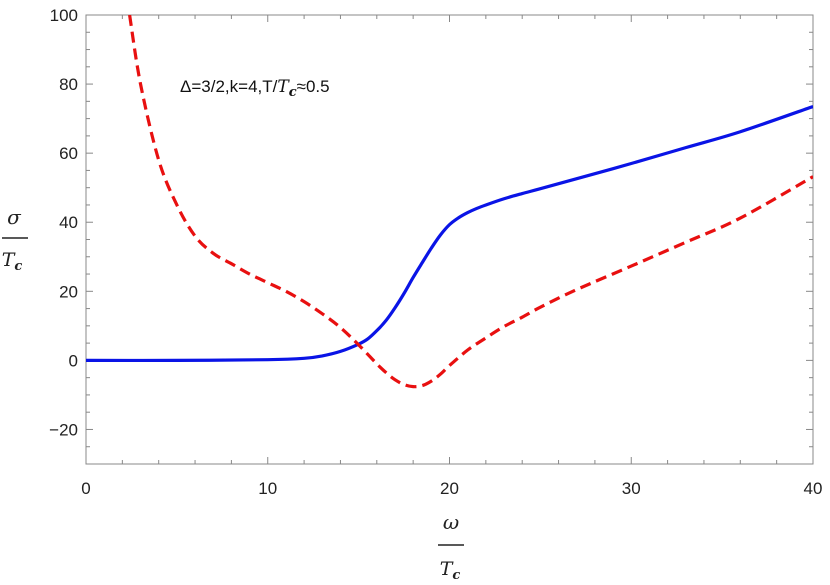  I want to click on y-tick-label: 0, so click(73, 360).